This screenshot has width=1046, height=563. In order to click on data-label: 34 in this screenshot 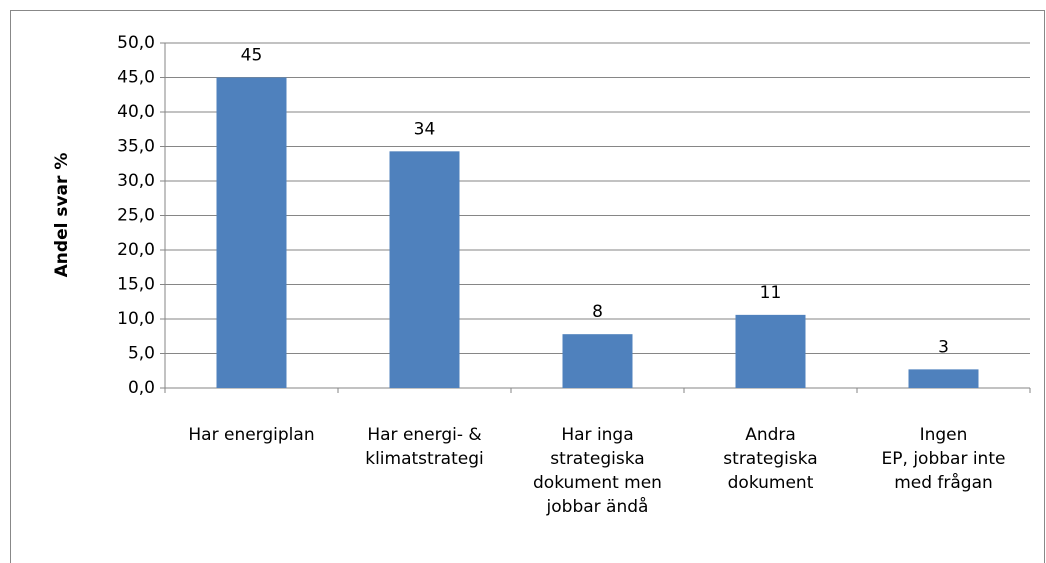, I will do `click(425, 129)`.